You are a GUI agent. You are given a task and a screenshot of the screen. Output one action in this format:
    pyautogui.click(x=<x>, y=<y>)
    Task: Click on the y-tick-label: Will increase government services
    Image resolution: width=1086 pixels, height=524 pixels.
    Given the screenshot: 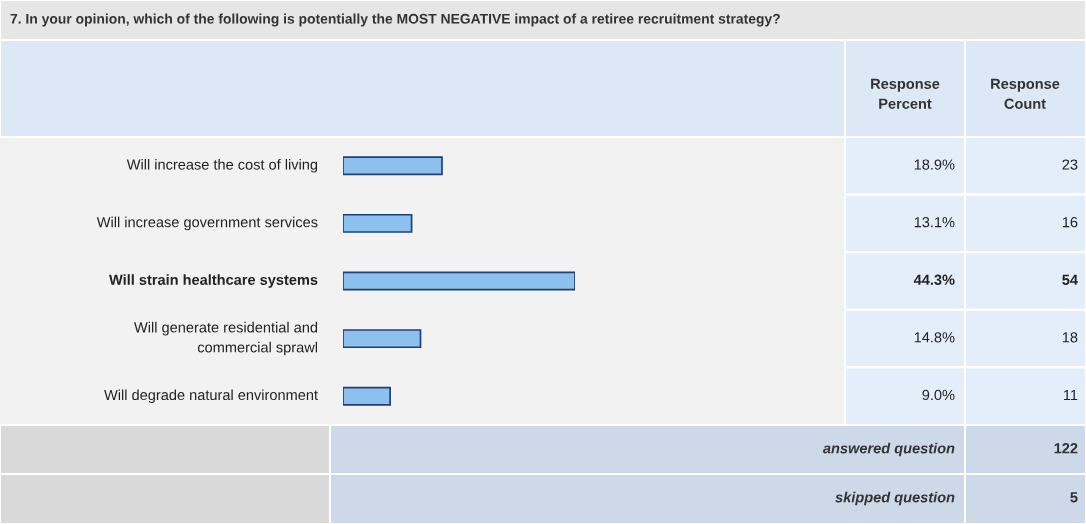 What is the action you would take?
    pyautogui.click(x=207, y=223)
    